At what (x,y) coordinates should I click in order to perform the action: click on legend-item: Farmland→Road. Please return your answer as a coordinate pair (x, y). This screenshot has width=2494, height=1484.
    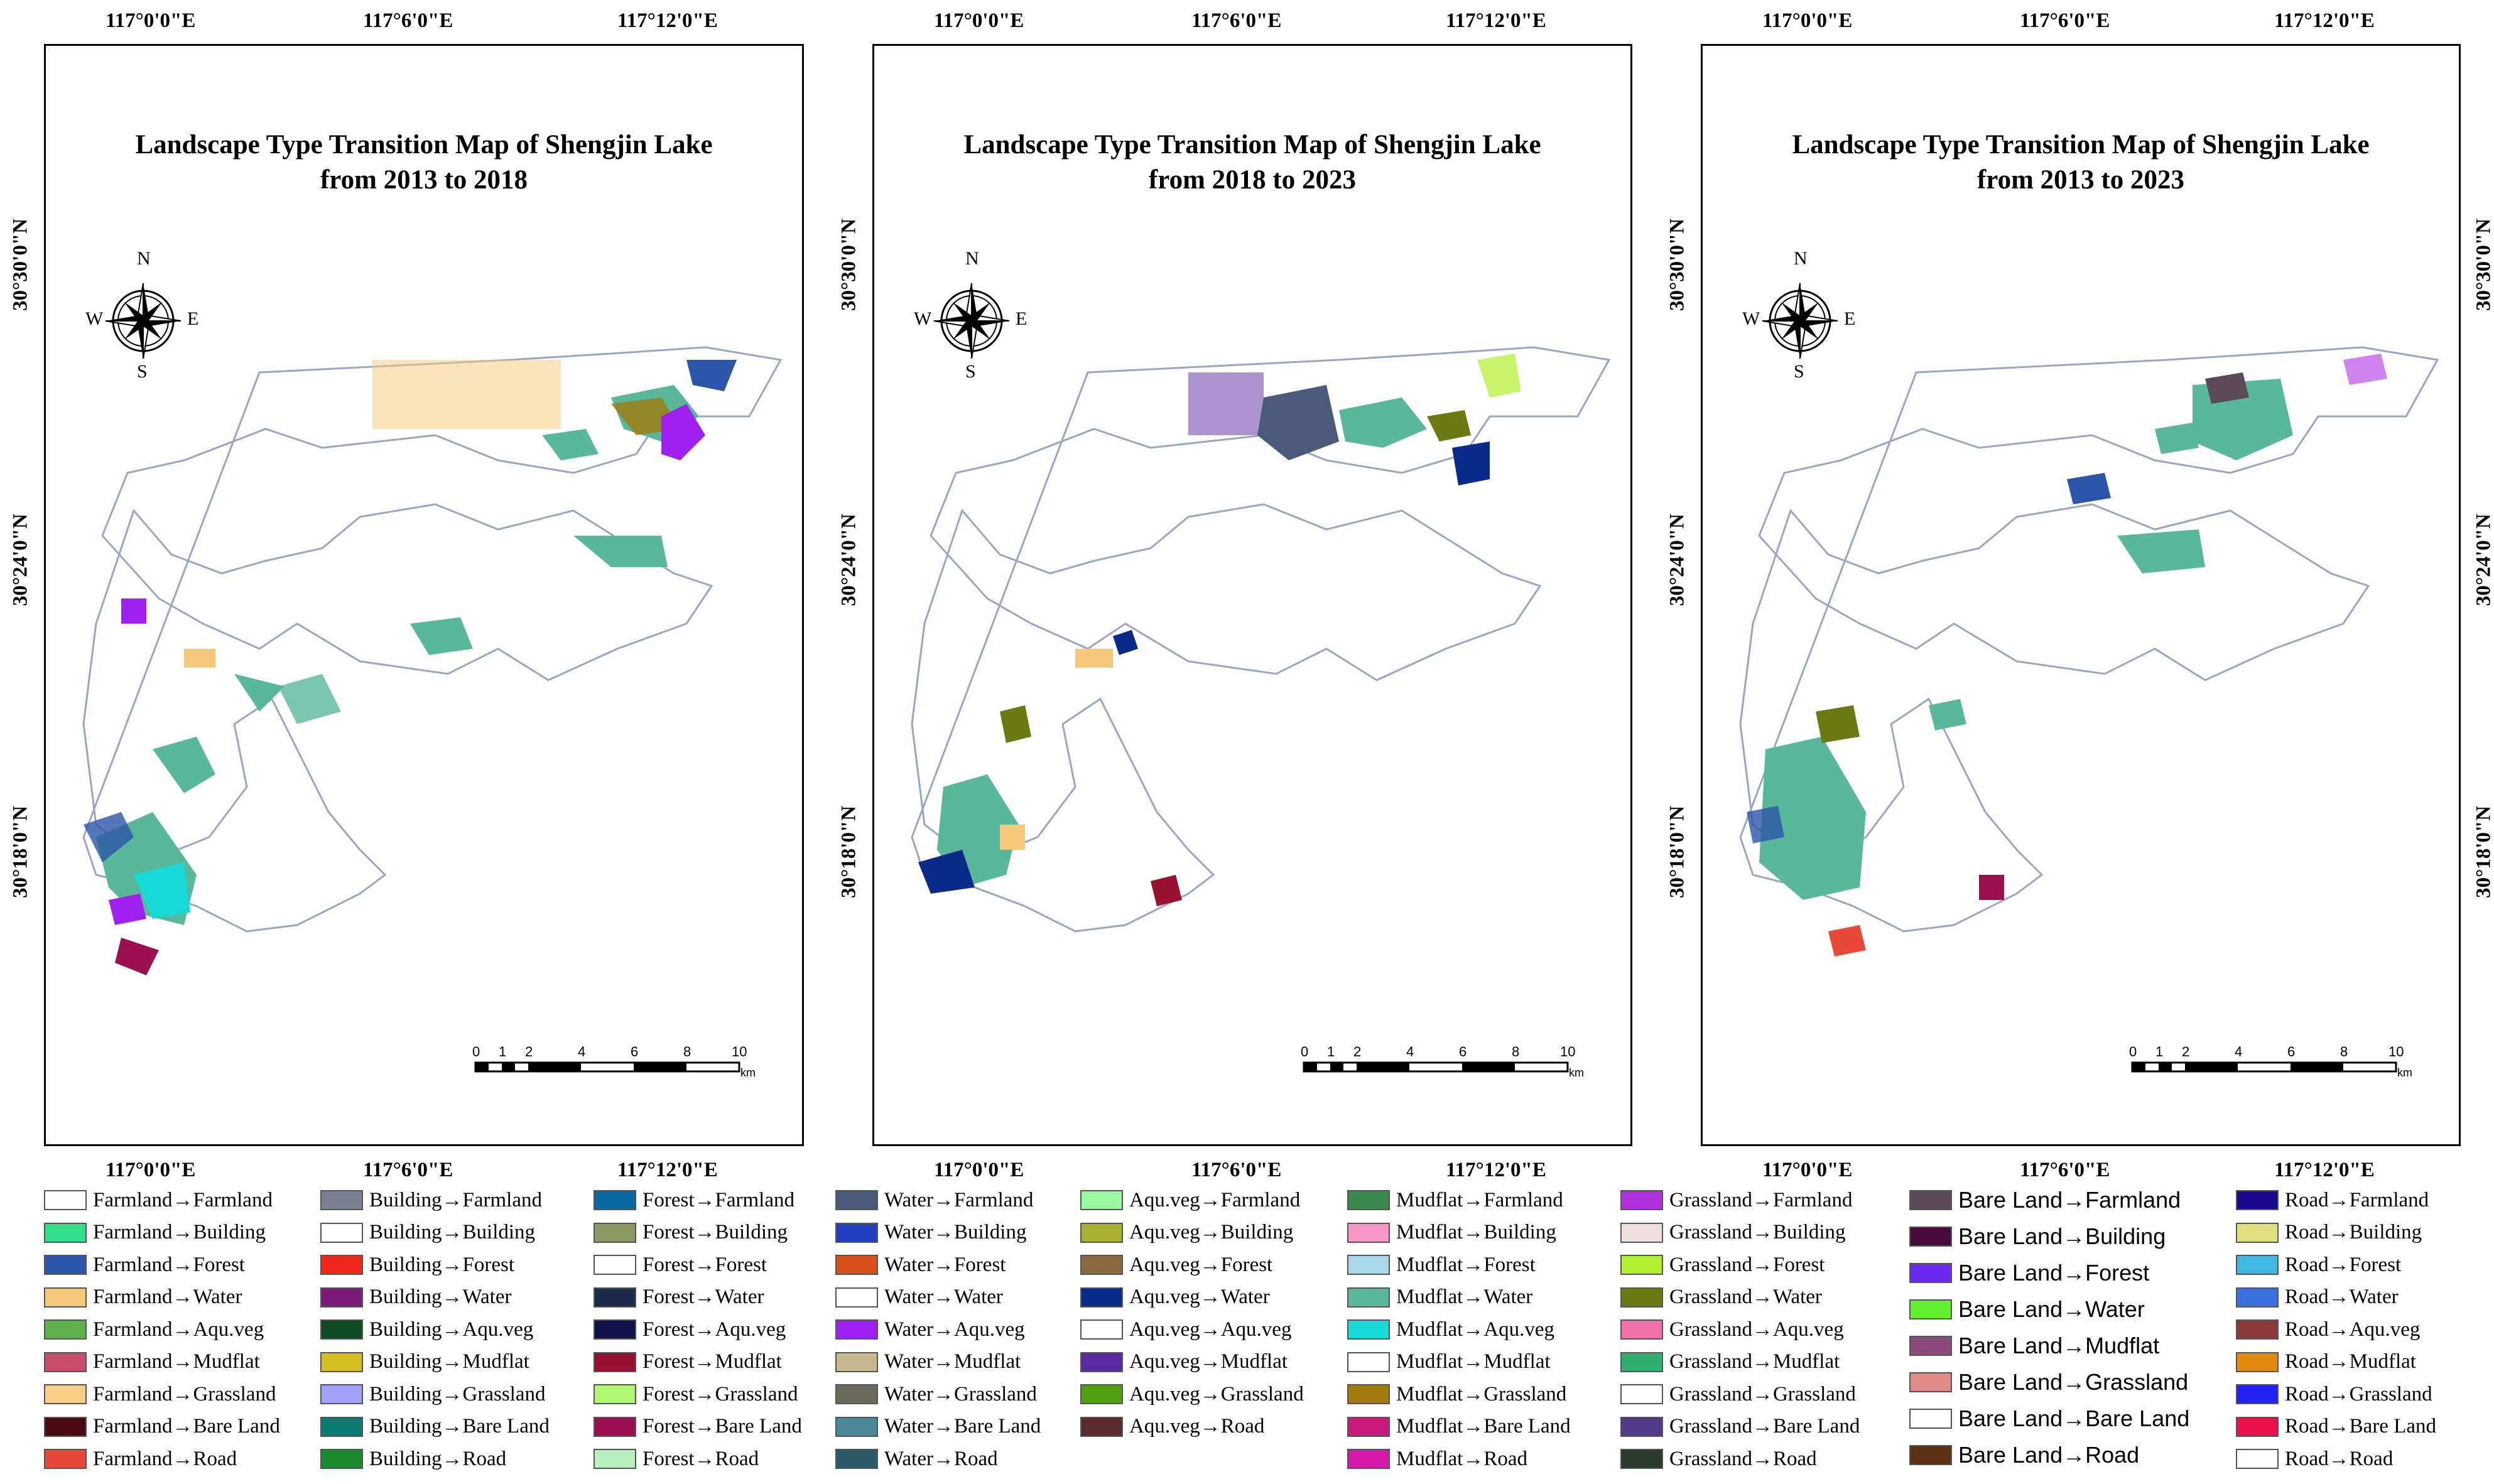
    Looking at the image, I should click on (140, 1459).